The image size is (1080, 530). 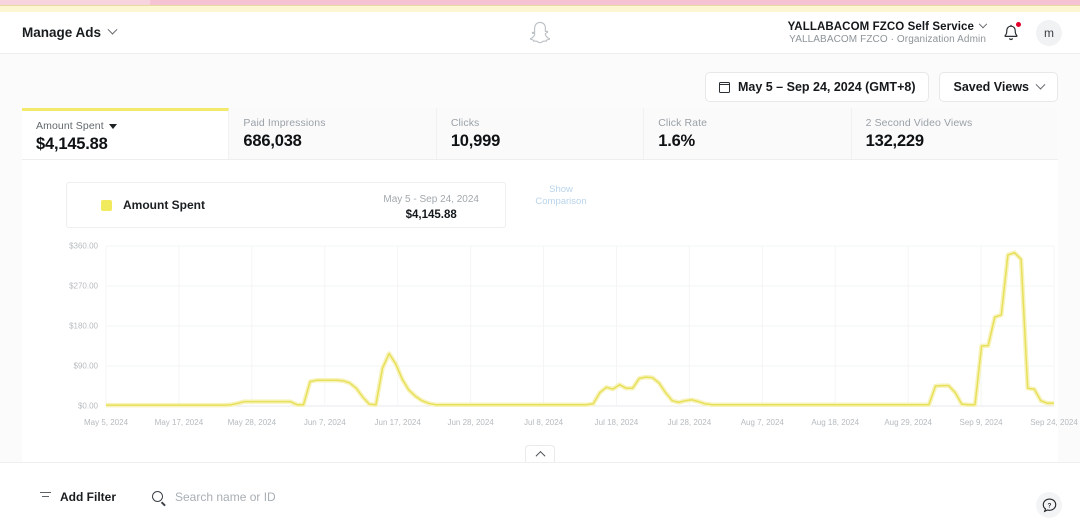 I want to click on saved-views-button: Saved Views, so click(x=998, y=87).